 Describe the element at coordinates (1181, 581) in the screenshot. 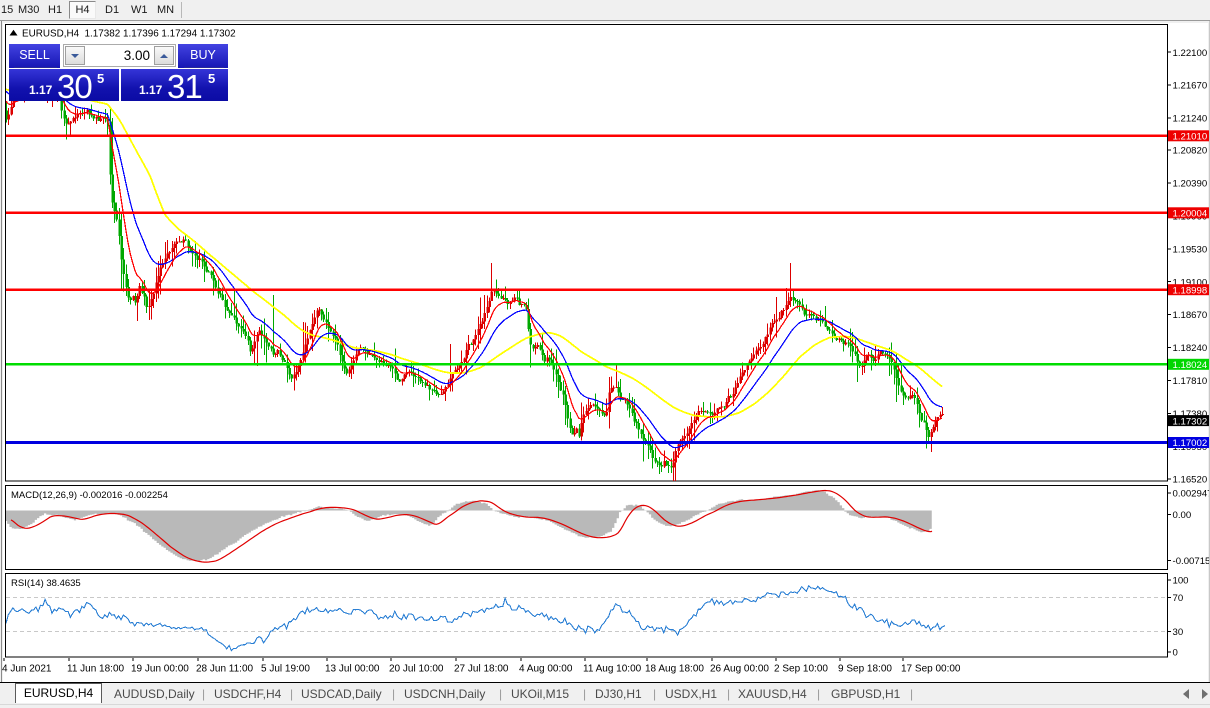

I see `svg-text: 100` at that location.